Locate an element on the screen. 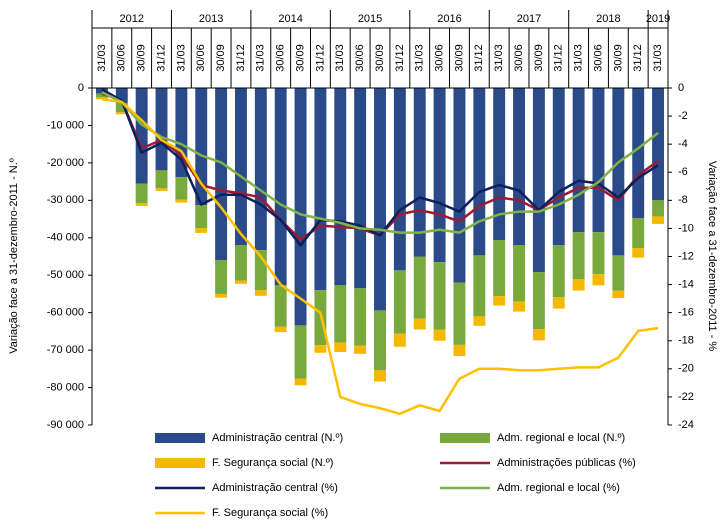  y2-tick-label: -22 is located at coordinates (686, 397).